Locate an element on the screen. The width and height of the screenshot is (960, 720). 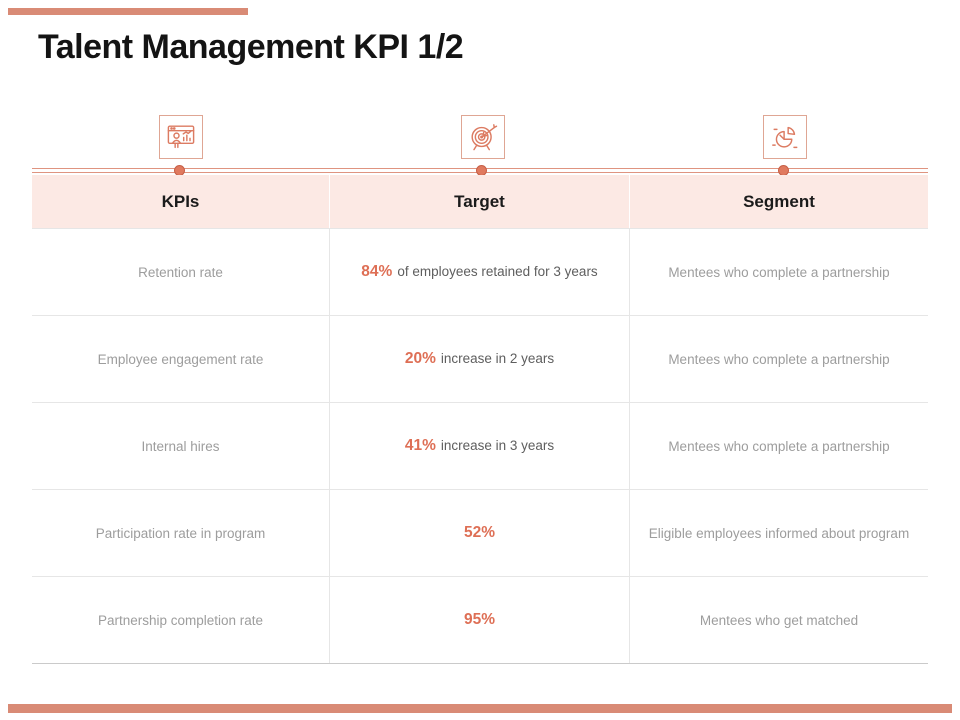
target-cell: 52% is located at coordinates (480, 532).